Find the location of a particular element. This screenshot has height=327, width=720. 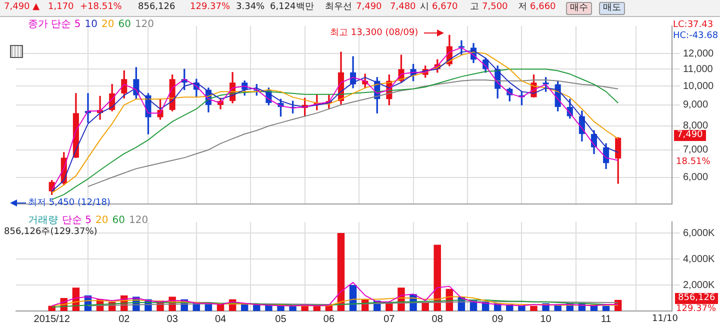

y-tick-label: 6,000K is located at coordinates (699, 233).